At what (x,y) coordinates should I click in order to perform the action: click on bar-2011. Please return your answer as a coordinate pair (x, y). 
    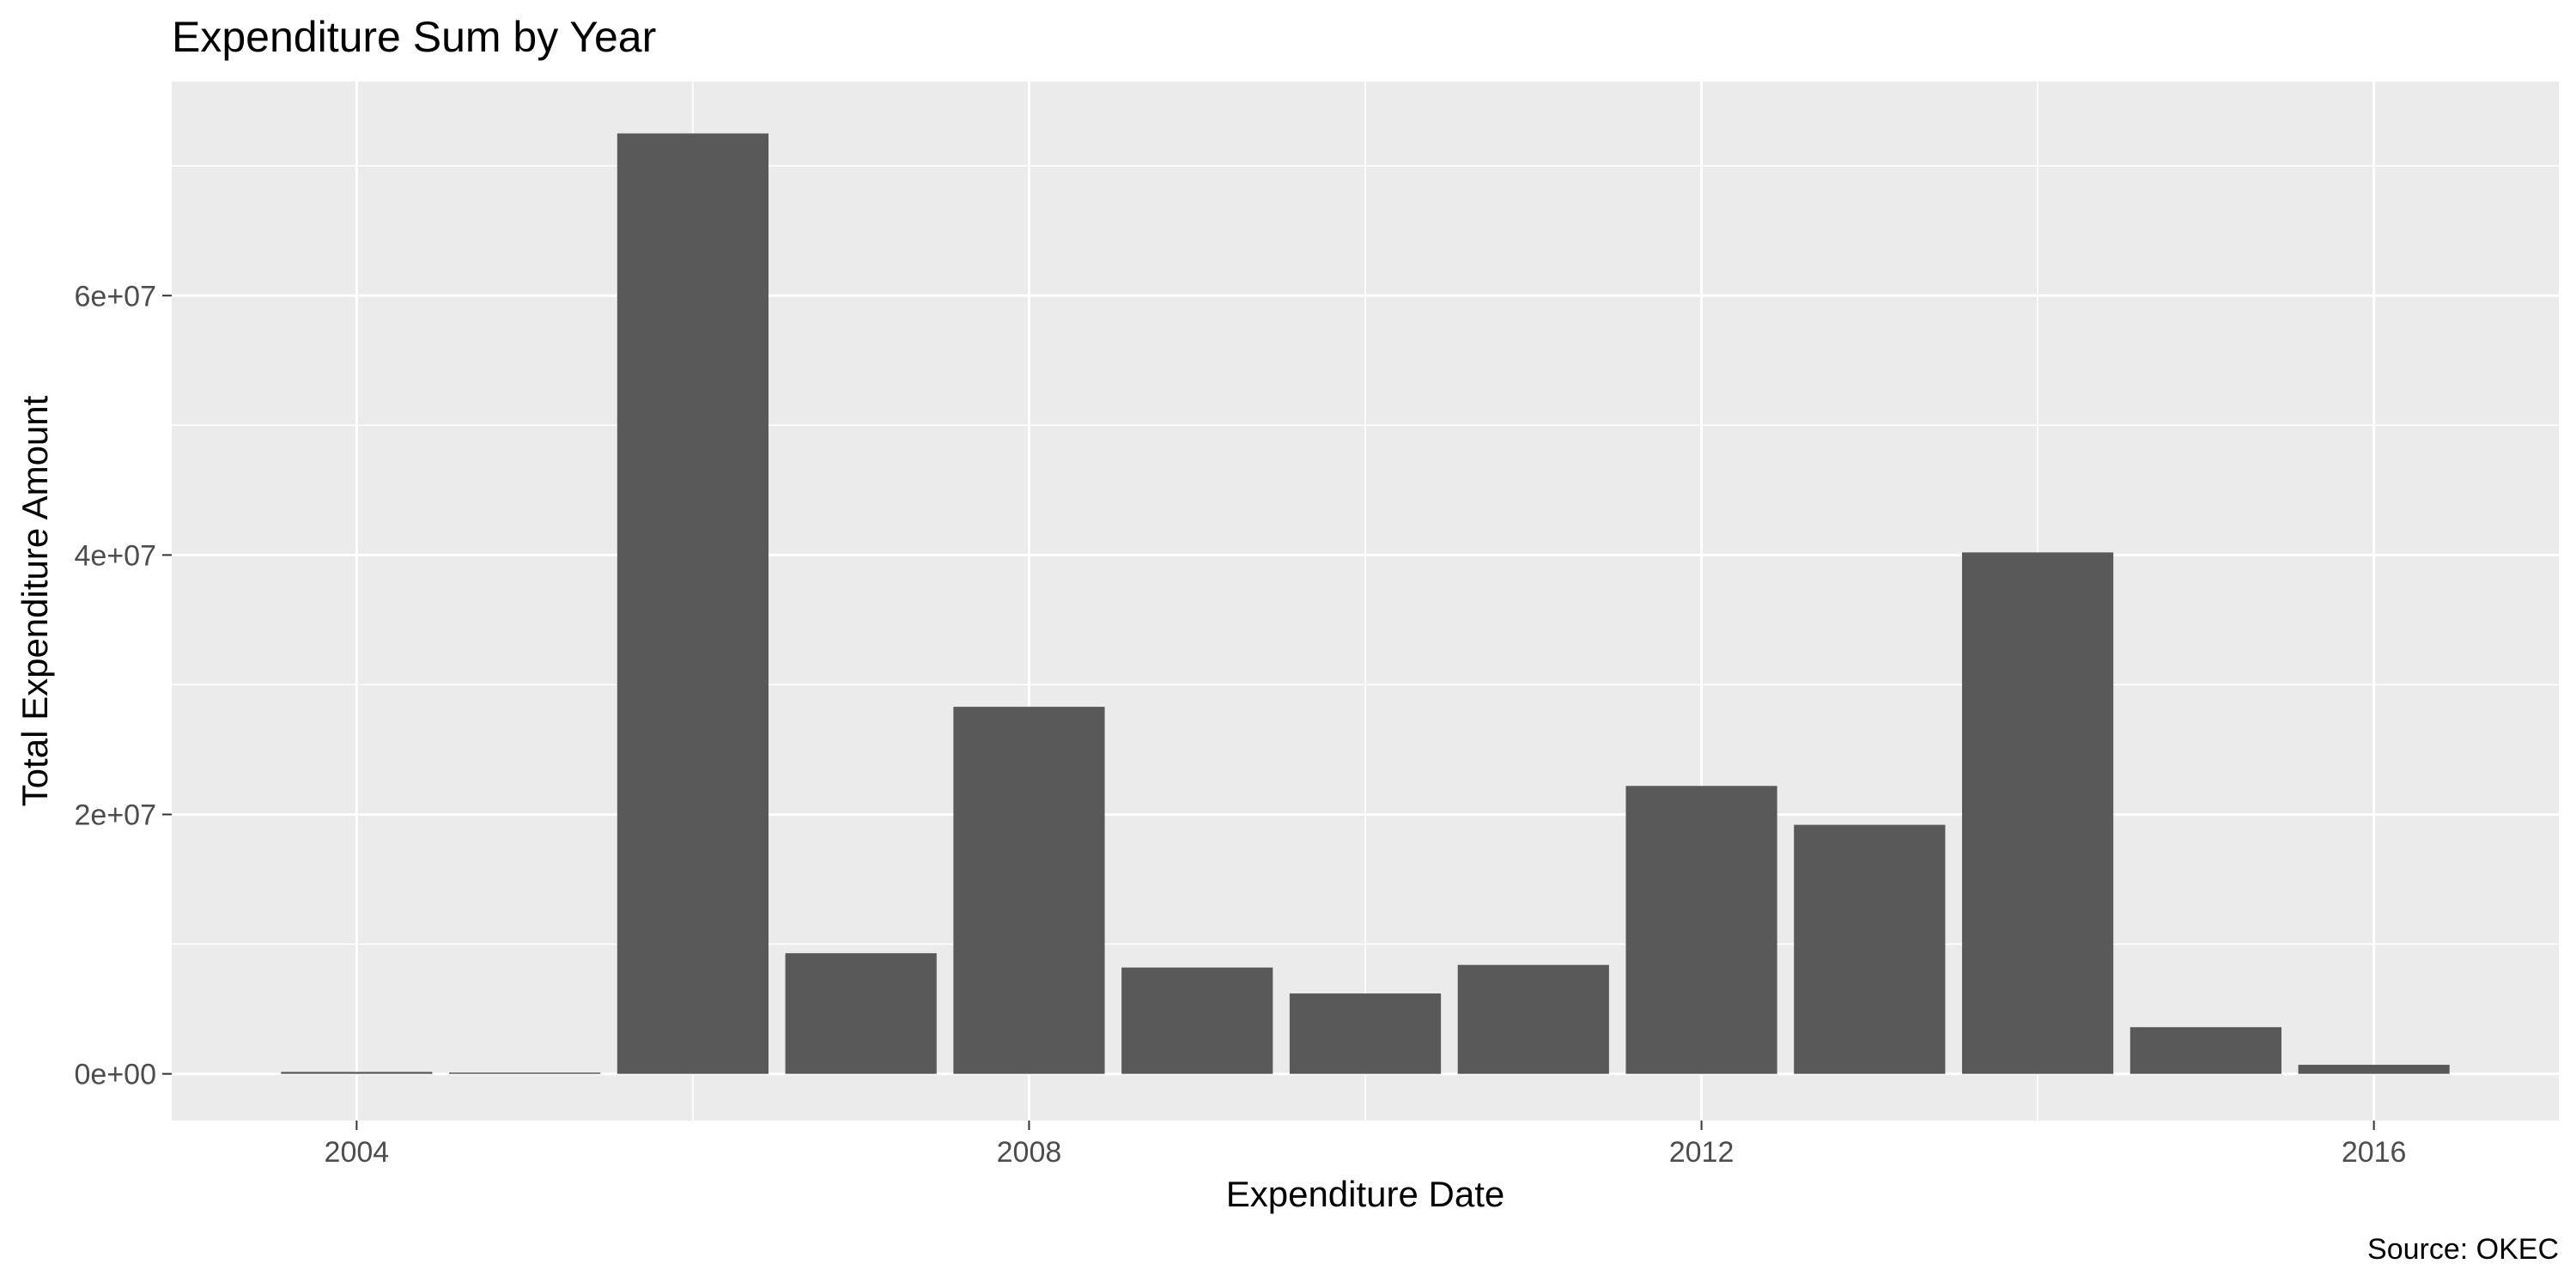
    Looking at the image, I should click on (1533, 1019).